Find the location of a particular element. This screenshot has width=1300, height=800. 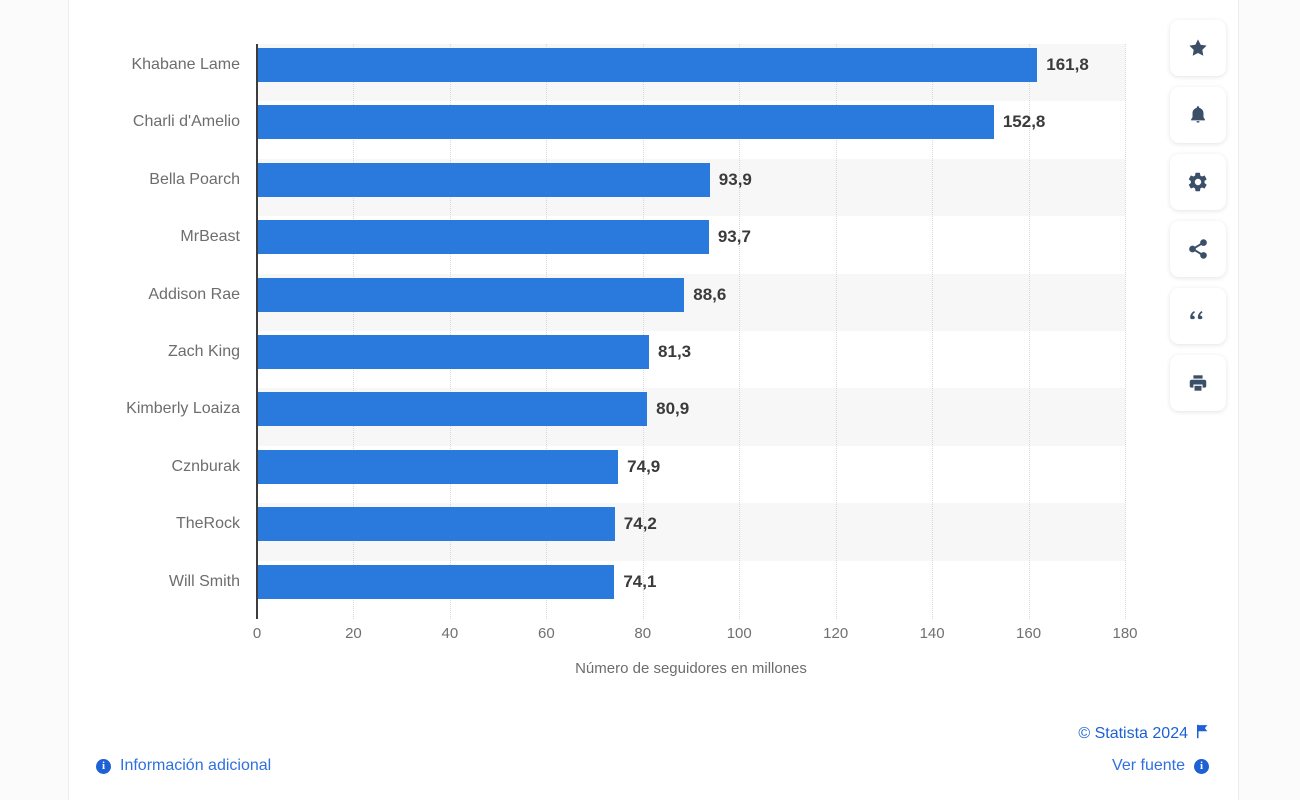

category-label: Khabane Lame is located at coordinates (185, 64).